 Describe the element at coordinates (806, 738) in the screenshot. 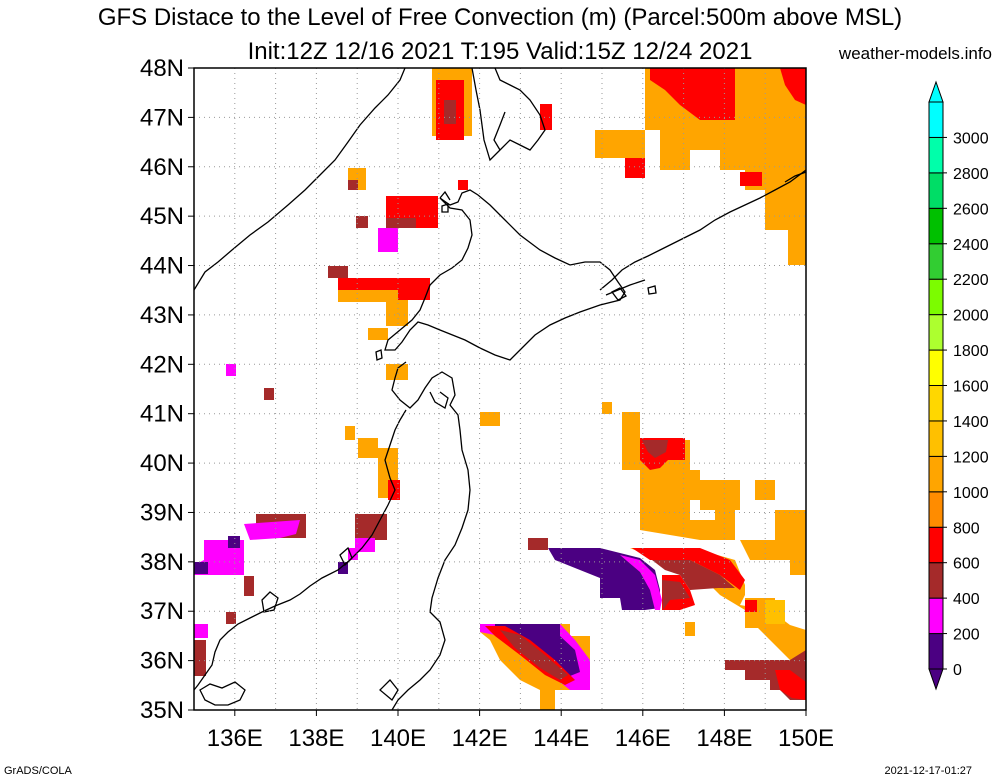

I see `lon-tick-label: 150E` at that location.